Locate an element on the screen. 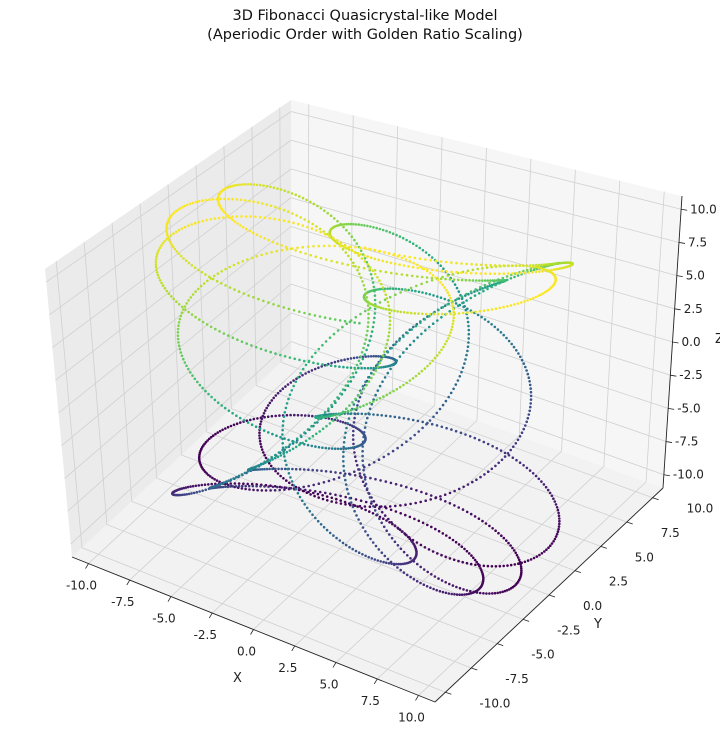 The width and height of the screenshot is (720, 754). y-tick-mark is located at coordinates (578, 572).